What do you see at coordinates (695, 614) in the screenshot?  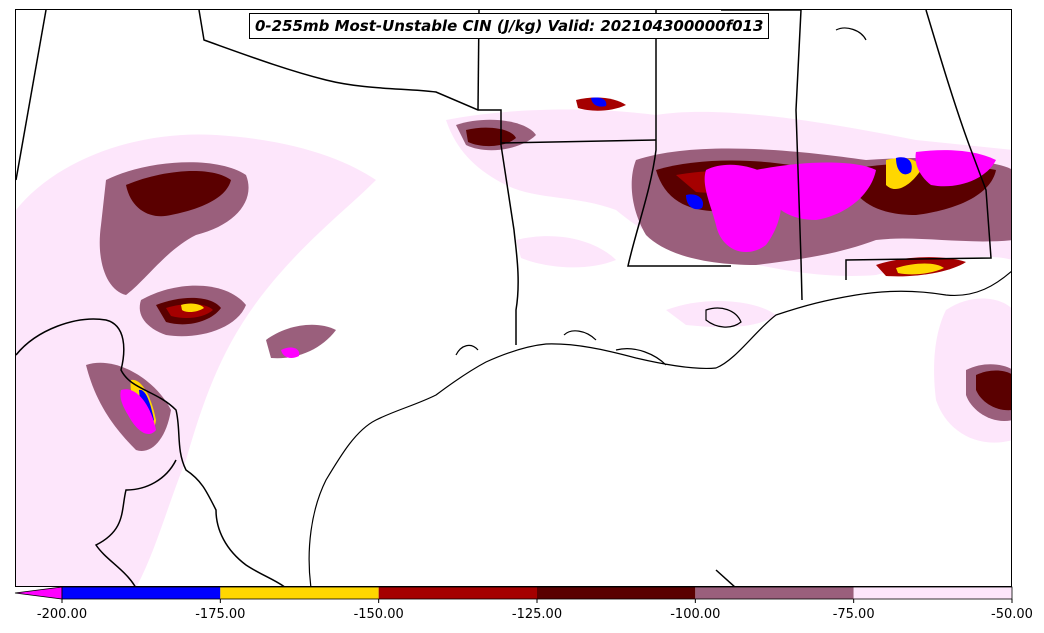 I see `colorbar-tick-label: -100.00` at bounding box center [695, 614].